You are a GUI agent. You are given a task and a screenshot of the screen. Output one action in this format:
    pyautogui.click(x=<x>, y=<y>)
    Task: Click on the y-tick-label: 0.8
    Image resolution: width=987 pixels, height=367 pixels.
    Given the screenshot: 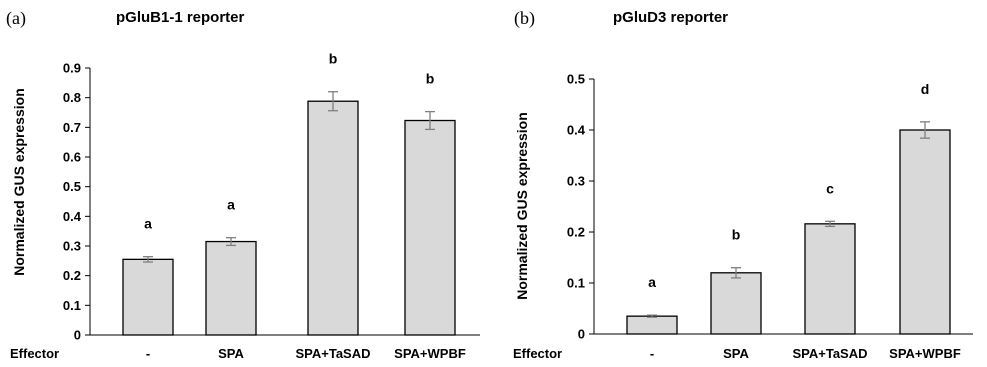 What is the action you would take?
    pyautogui.click(x=72, y=97)
    